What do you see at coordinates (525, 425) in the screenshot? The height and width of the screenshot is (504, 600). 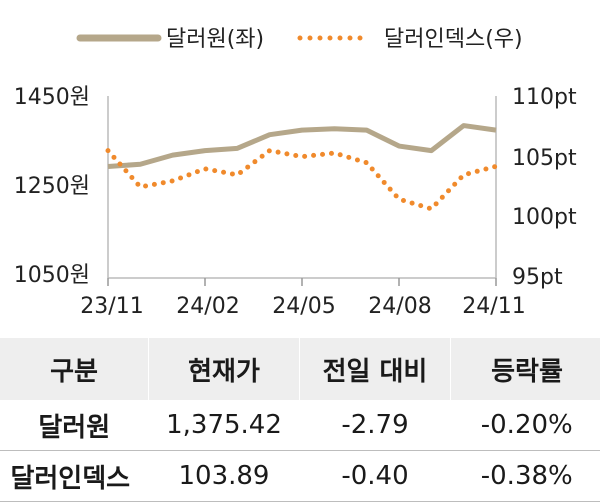 I see `row-rate: -0.20%` at bounding box center [525, 425].